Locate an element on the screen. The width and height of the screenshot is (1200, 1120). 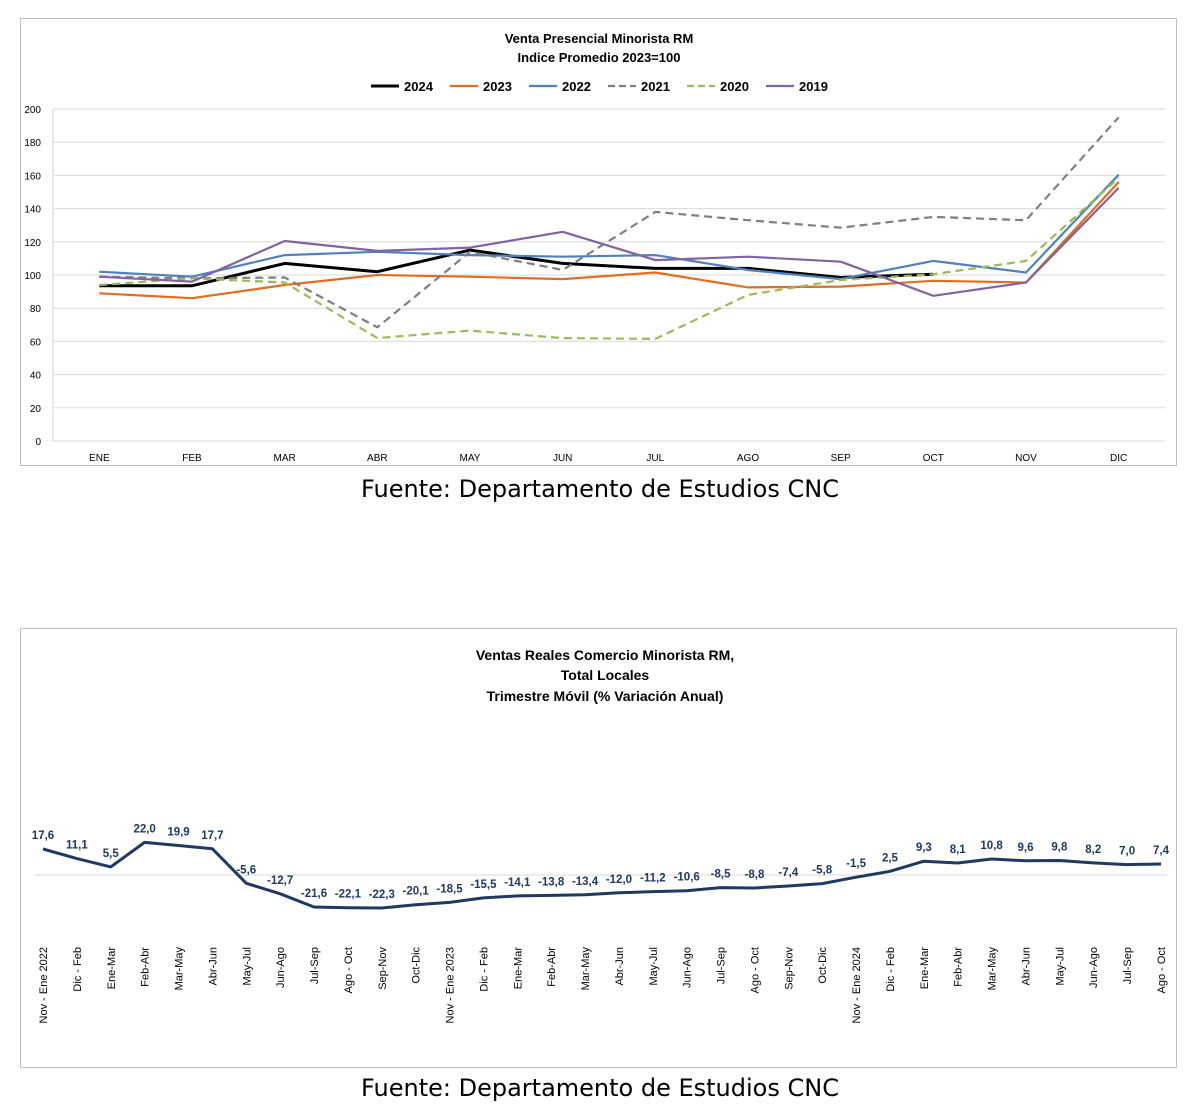
x-tick-label: JUN is located at coordinates (562, 458).